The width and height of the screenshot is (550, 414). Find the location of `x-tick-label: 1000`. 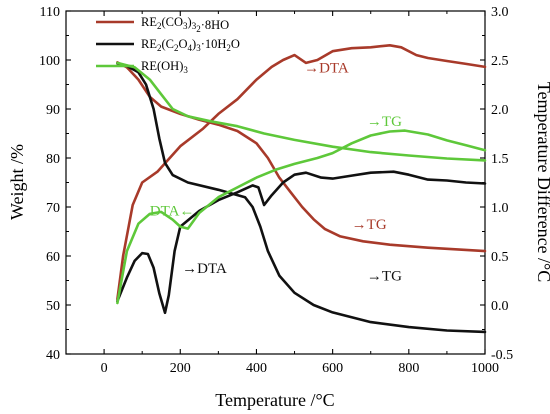

x-tick-label: 1000 is located at coordinates (485, 368).